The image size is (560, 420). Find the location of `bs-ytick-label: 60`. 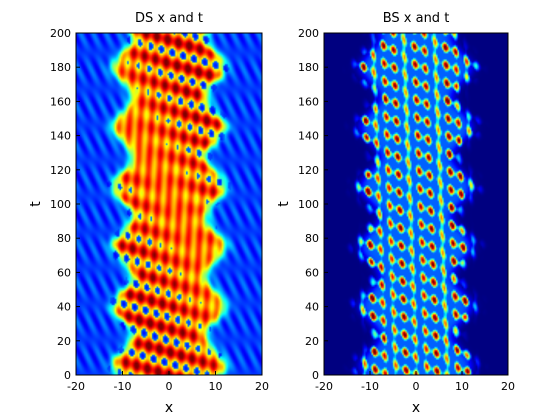

bs-ytick-label: 60 is located at coordinates (312, 272).